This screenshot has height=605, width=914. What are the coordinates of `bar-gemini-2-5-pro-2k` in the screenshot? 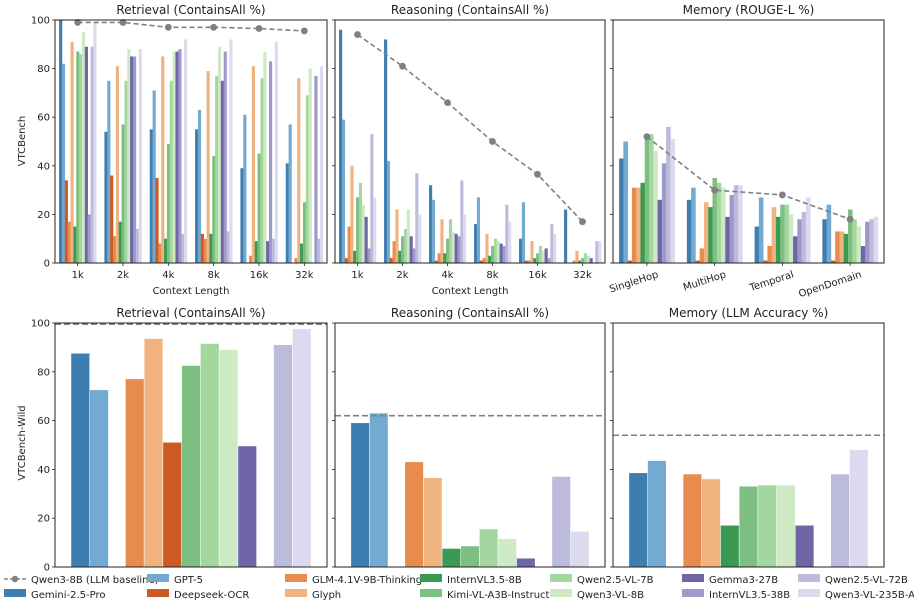 It's located at (386, 151).